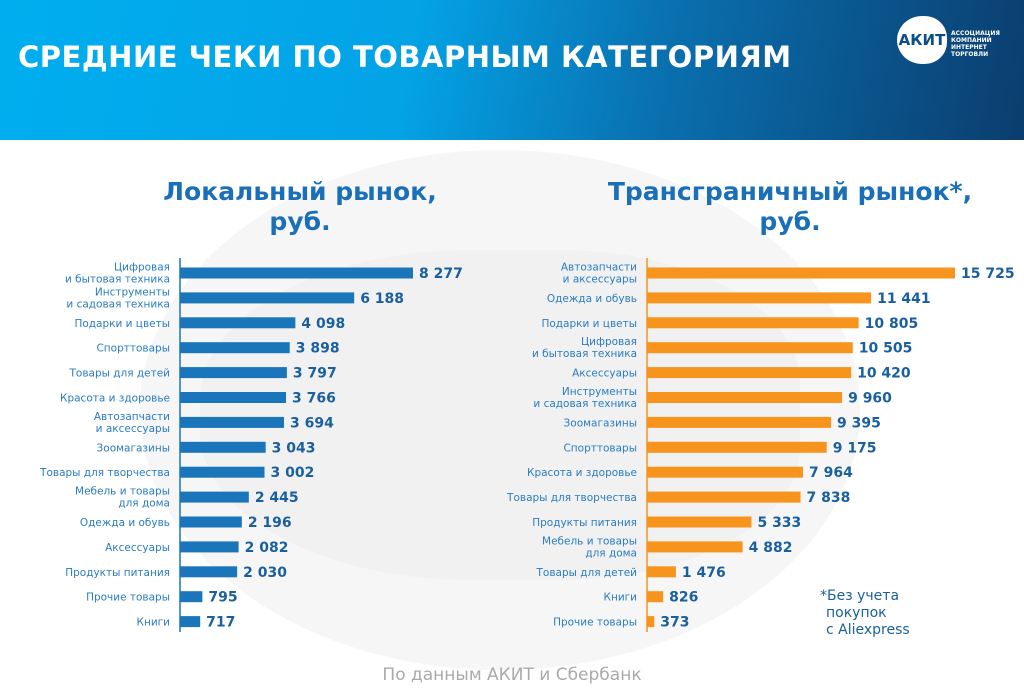 The image size is (1024, 700). I want to click on local-value-label: 717, so click(220, 623).